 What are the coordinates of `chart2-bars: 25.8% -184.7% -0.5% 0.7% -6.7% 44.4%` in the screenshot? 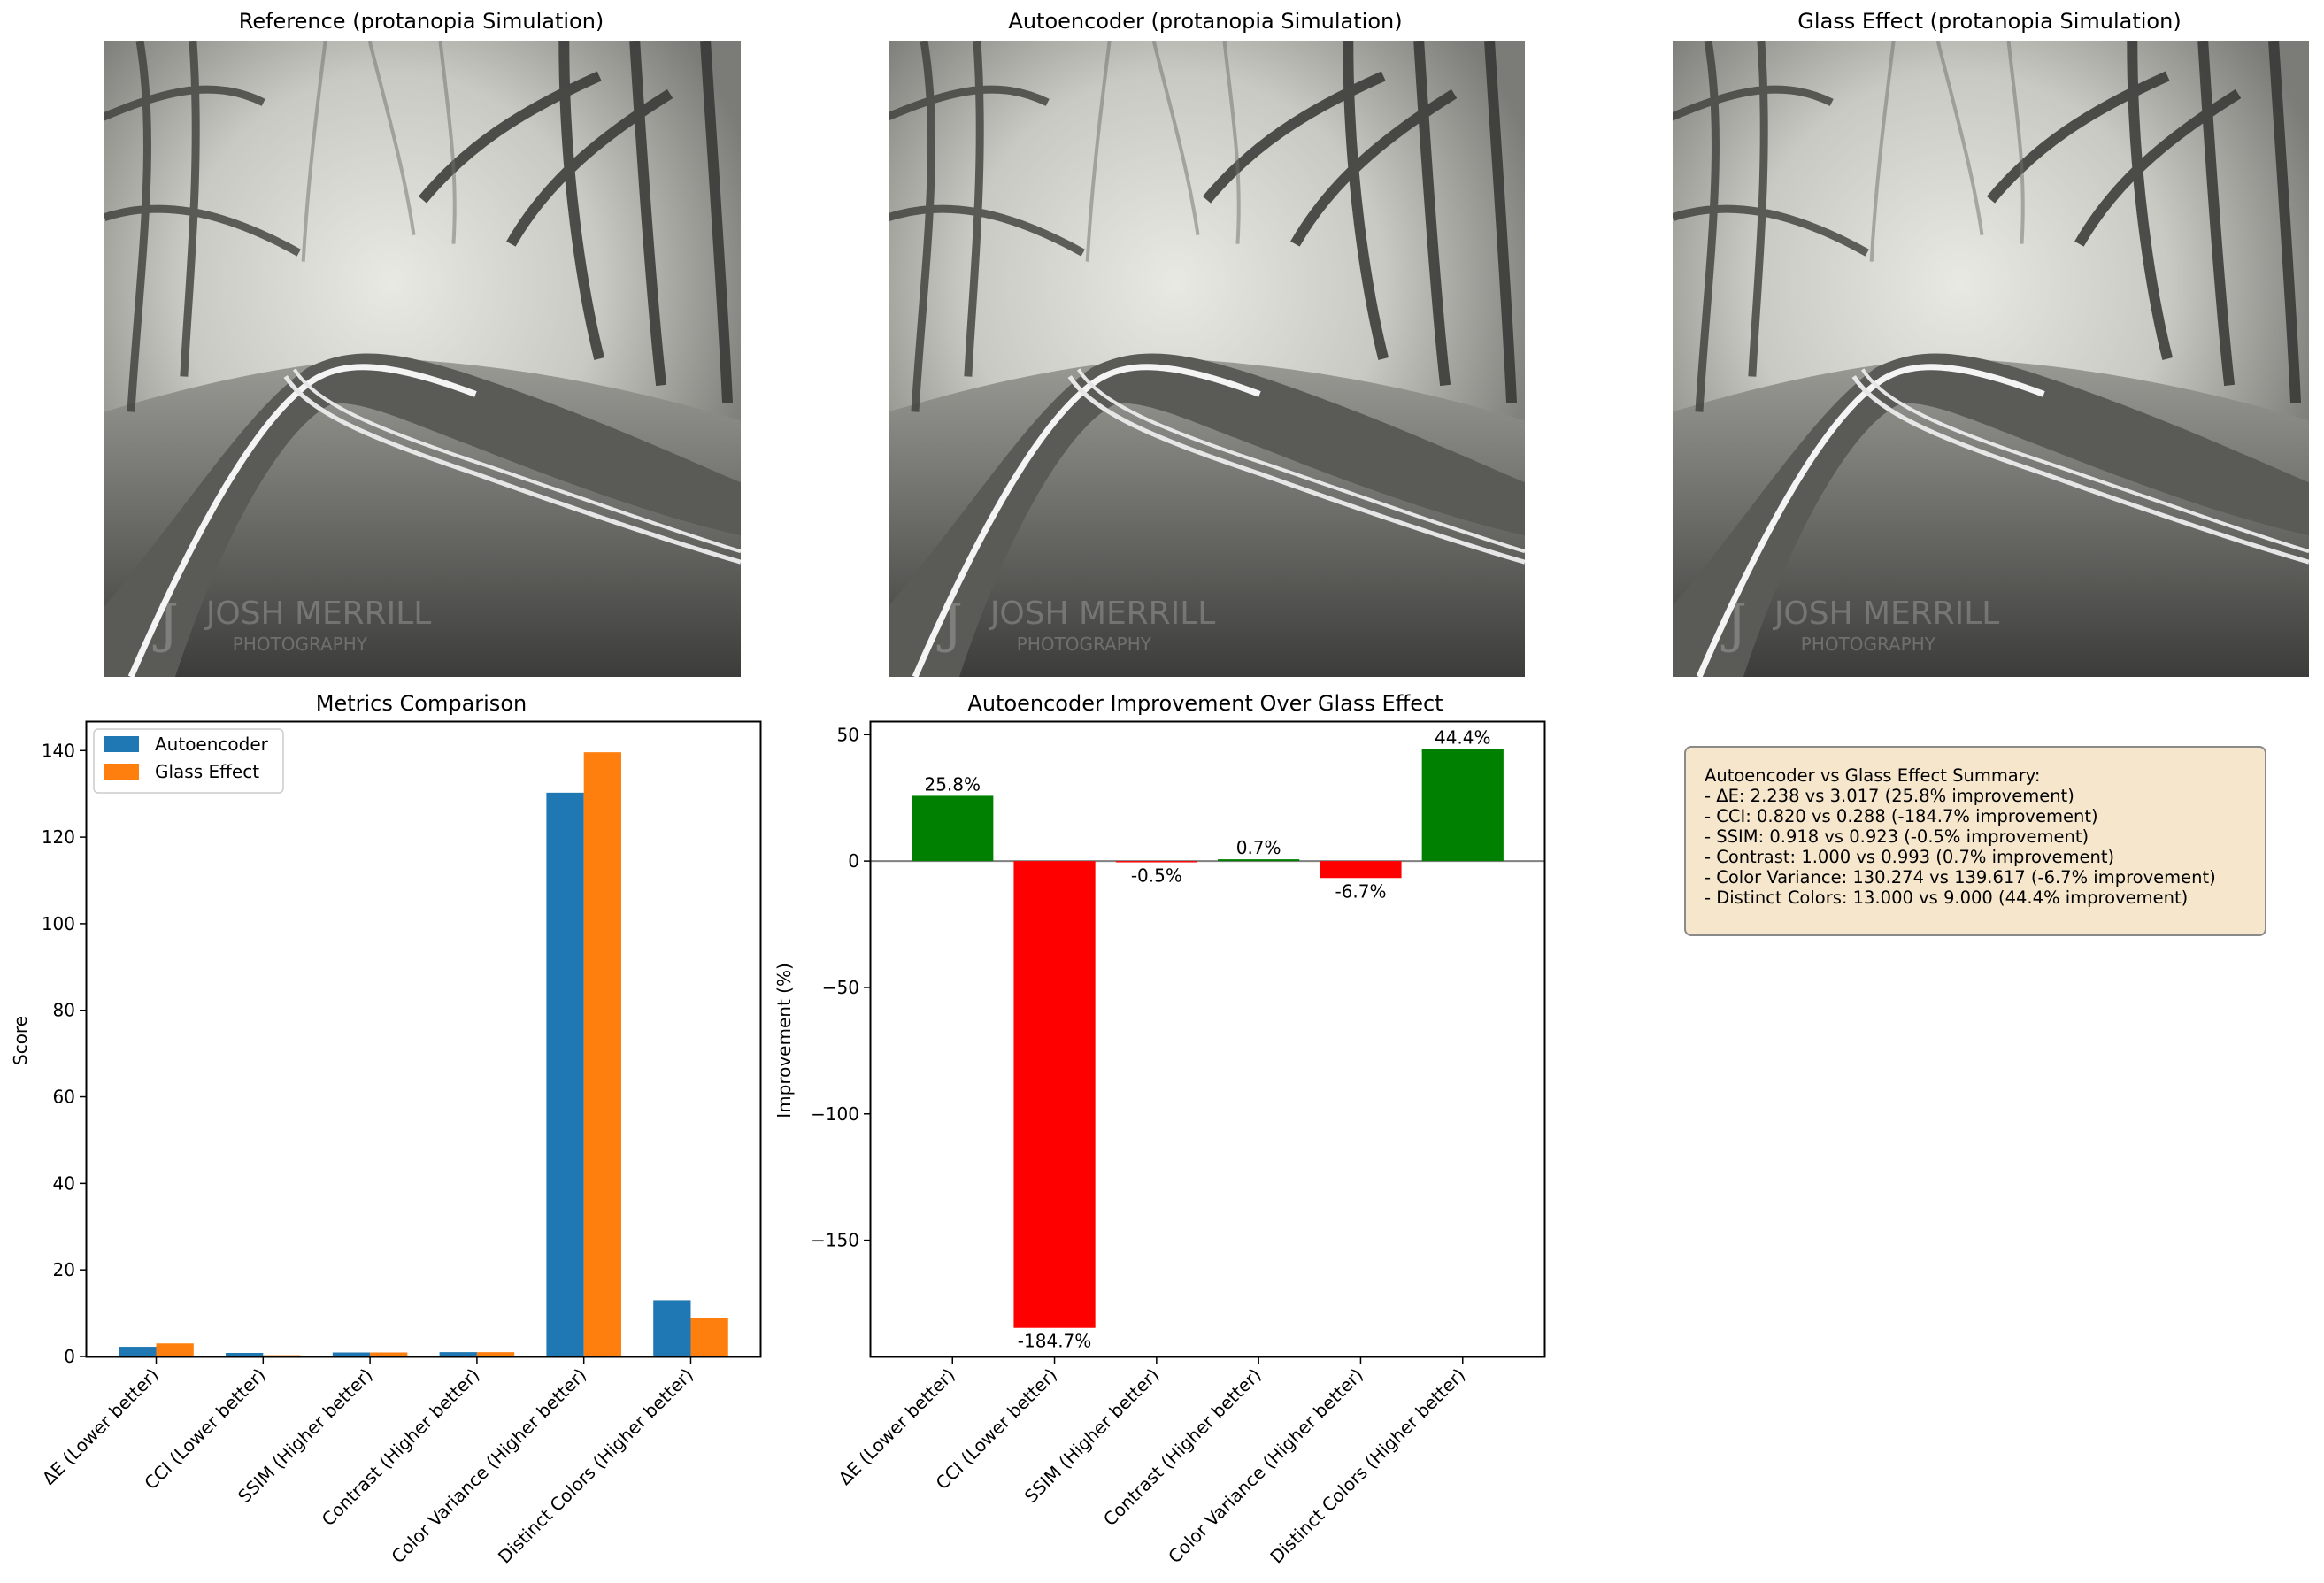 It's located at (1208, 1039).